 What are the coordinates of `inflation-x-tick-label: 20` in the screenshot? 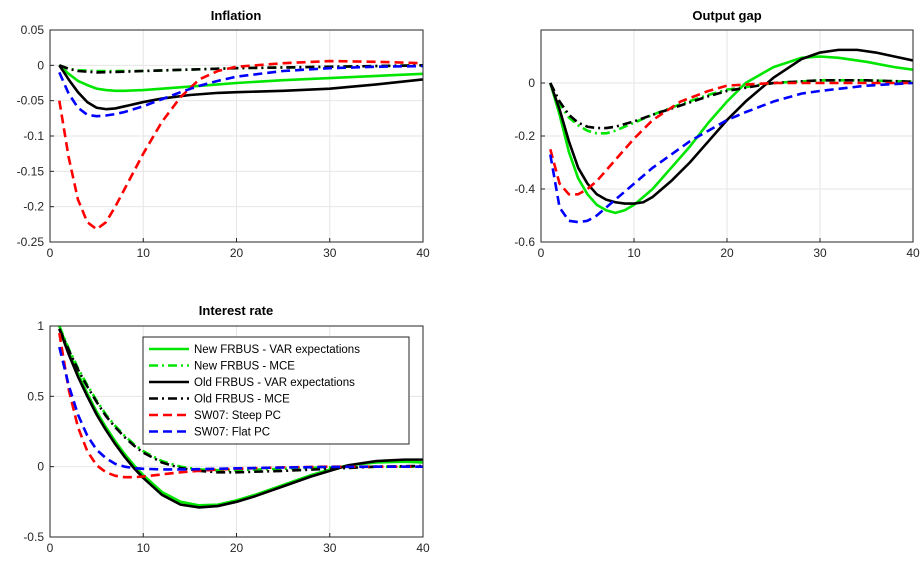 It's located at (237, 253).